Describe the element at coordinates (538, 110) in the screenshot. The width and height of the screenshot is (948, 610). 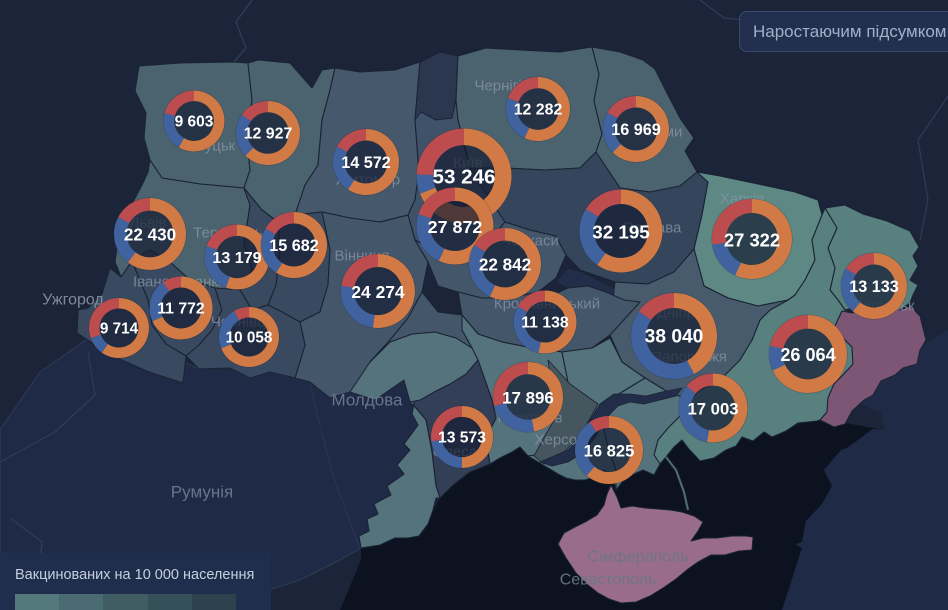
I see `svg-text: 12 282` at that location.